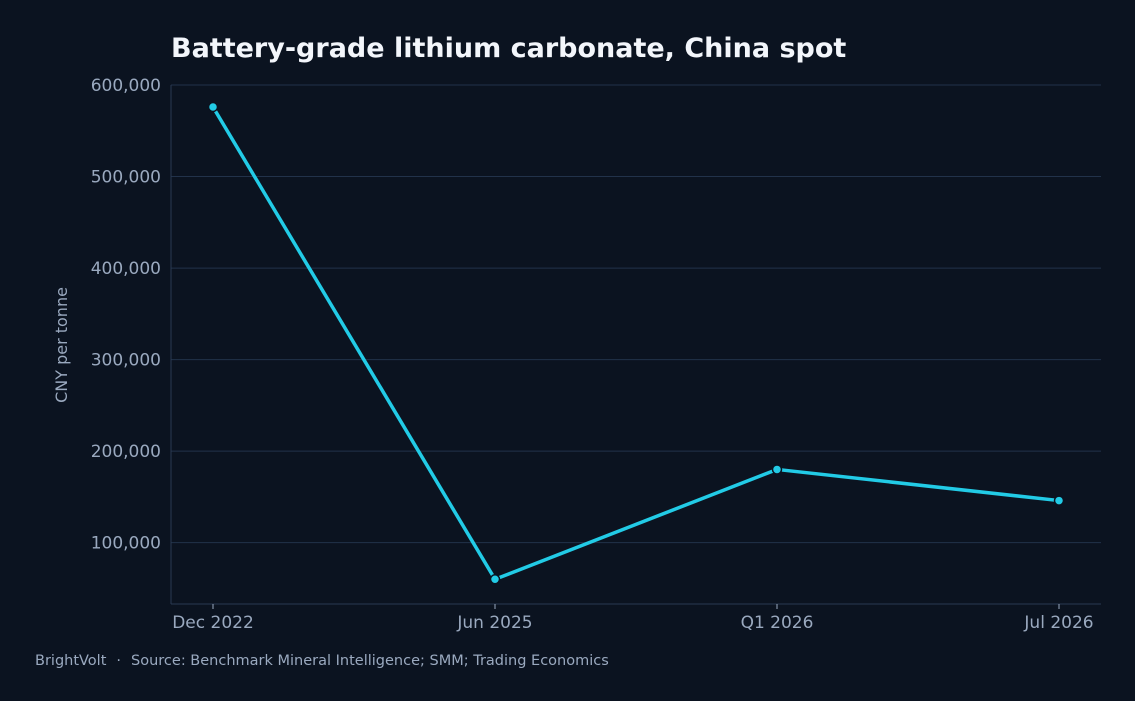  I want to click on x-tick-label: Q1 2026, so click(777, 623).